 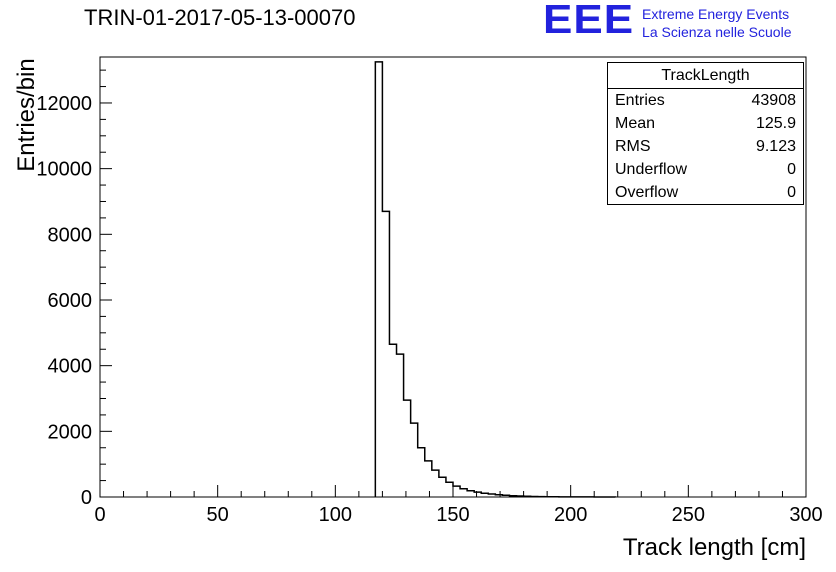 What do you see at coordinates (453, 491) in the screenshot?
I see `x-axis-ticks` at bounding box center [453, 491].